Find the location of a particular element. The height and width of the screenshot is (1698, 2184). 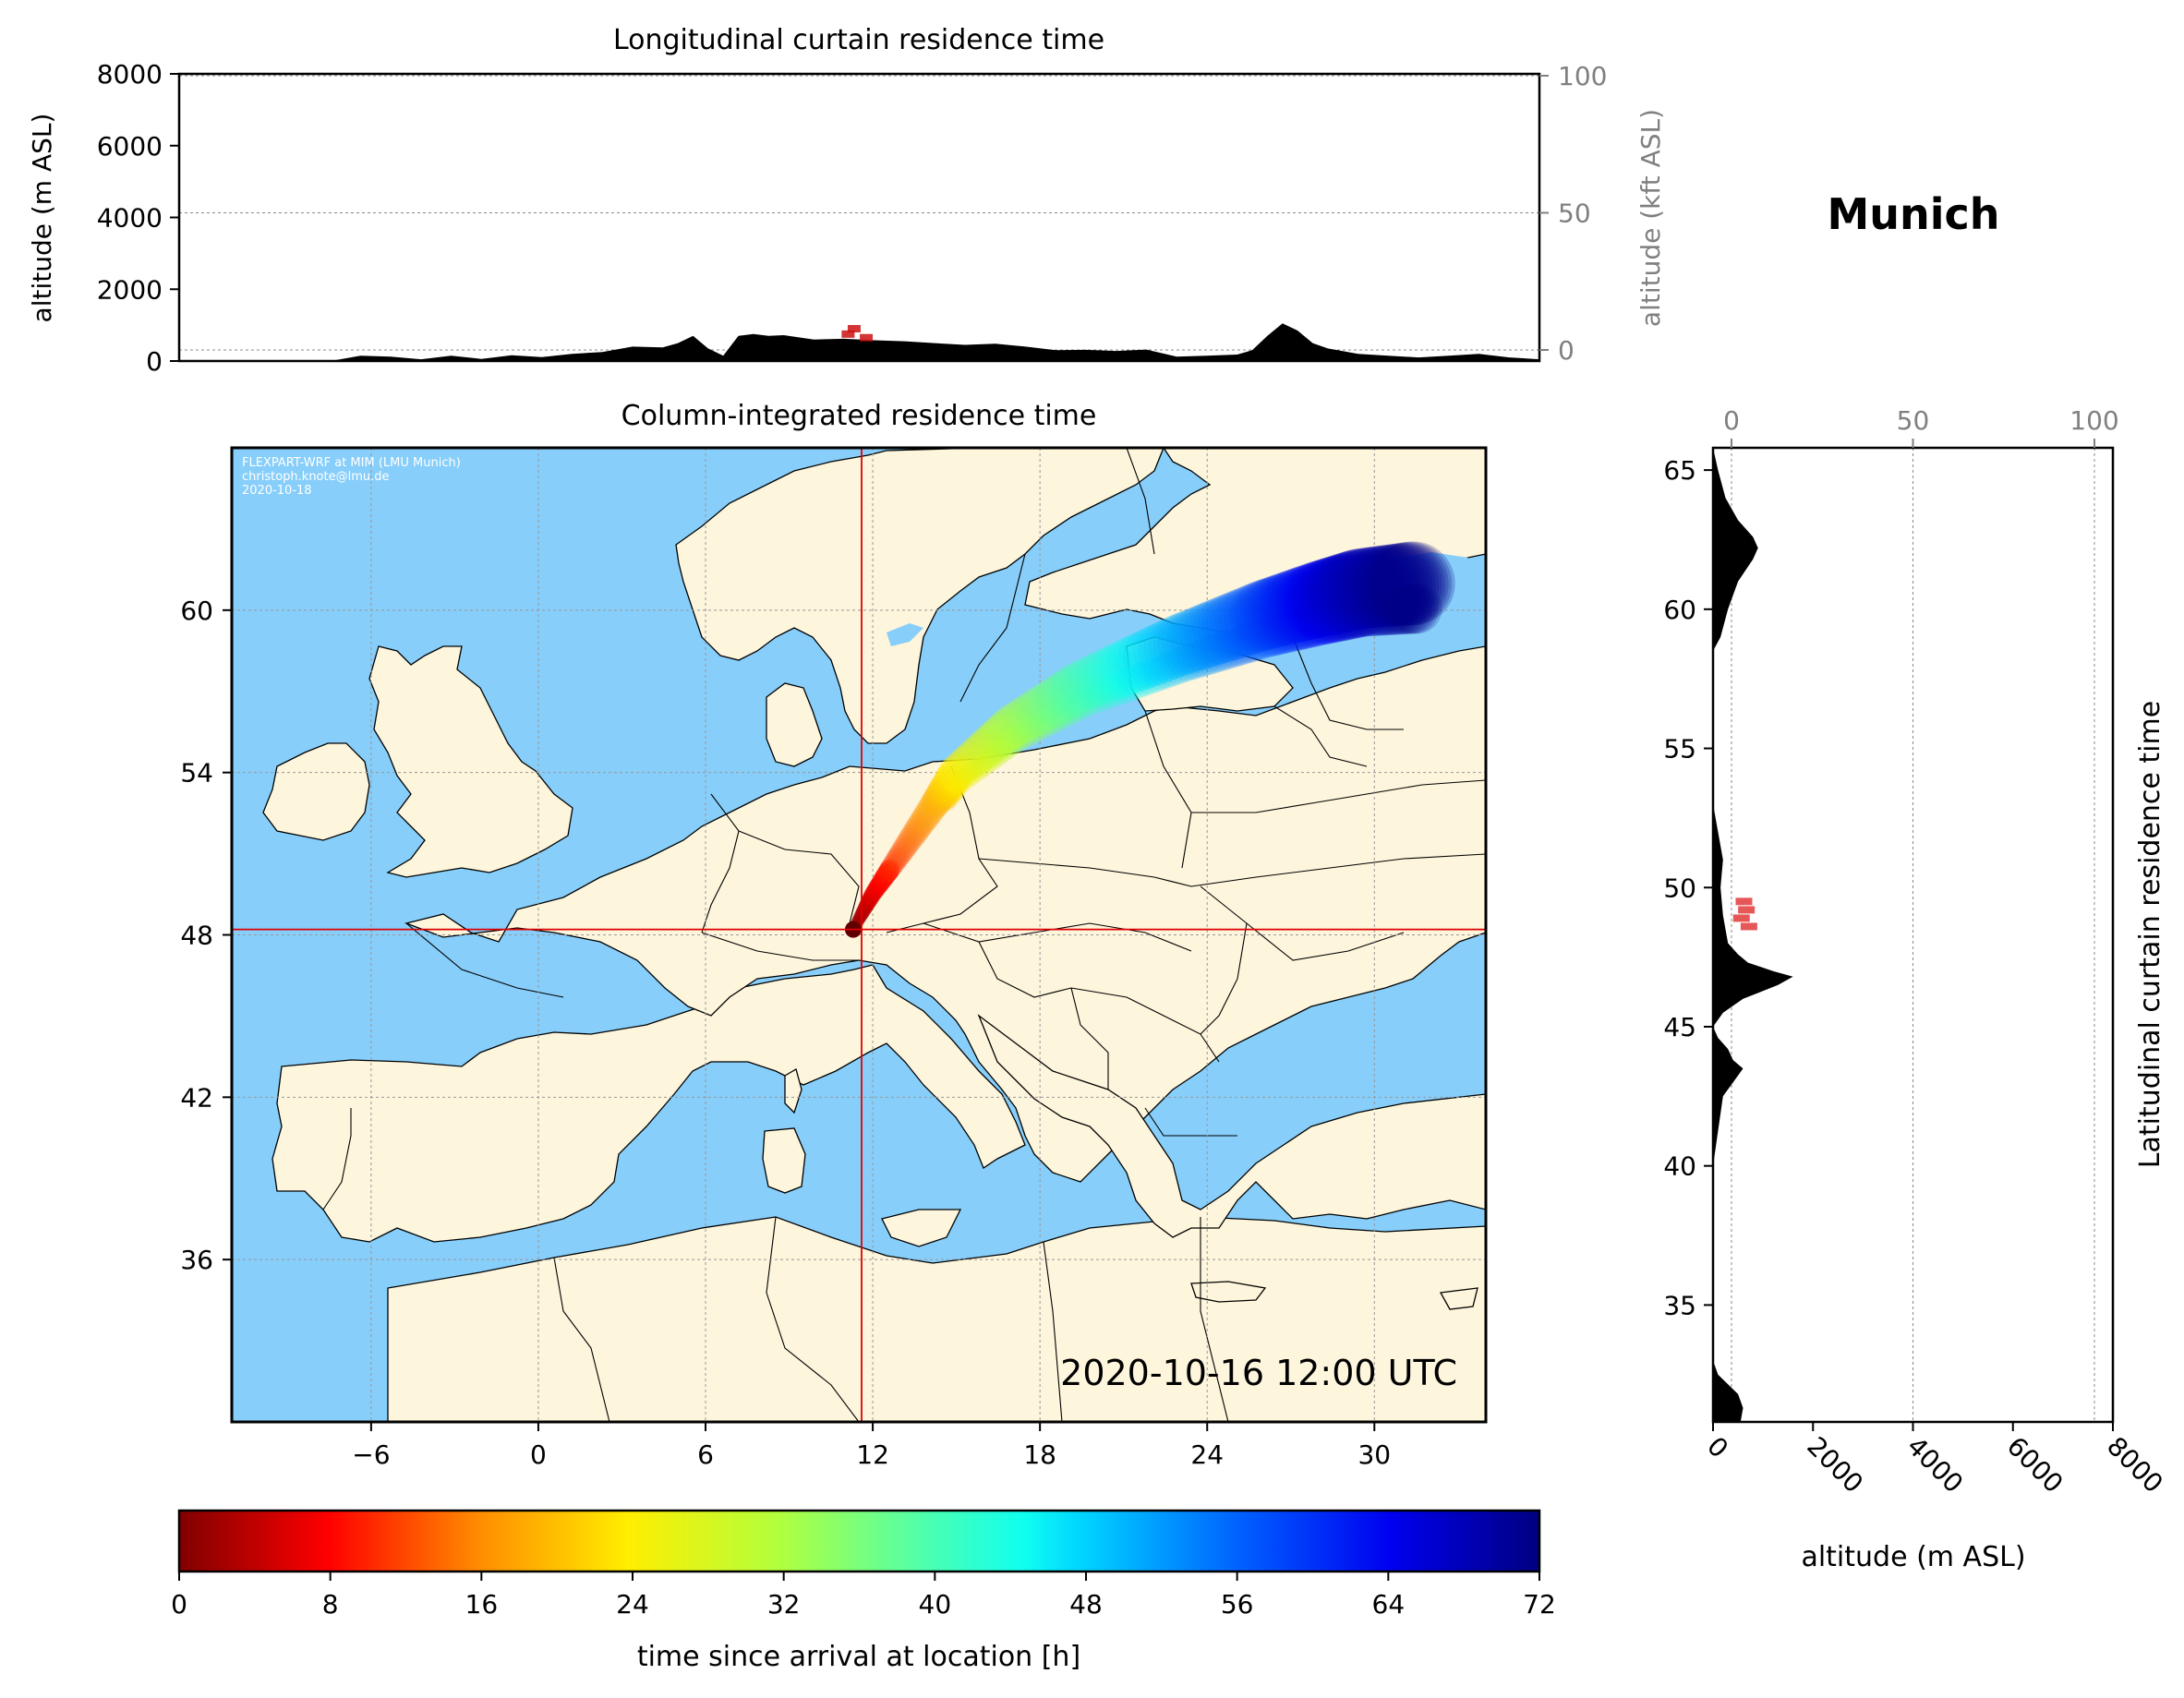

colorbar-segment-lines is located at coordinates (859, 1541).